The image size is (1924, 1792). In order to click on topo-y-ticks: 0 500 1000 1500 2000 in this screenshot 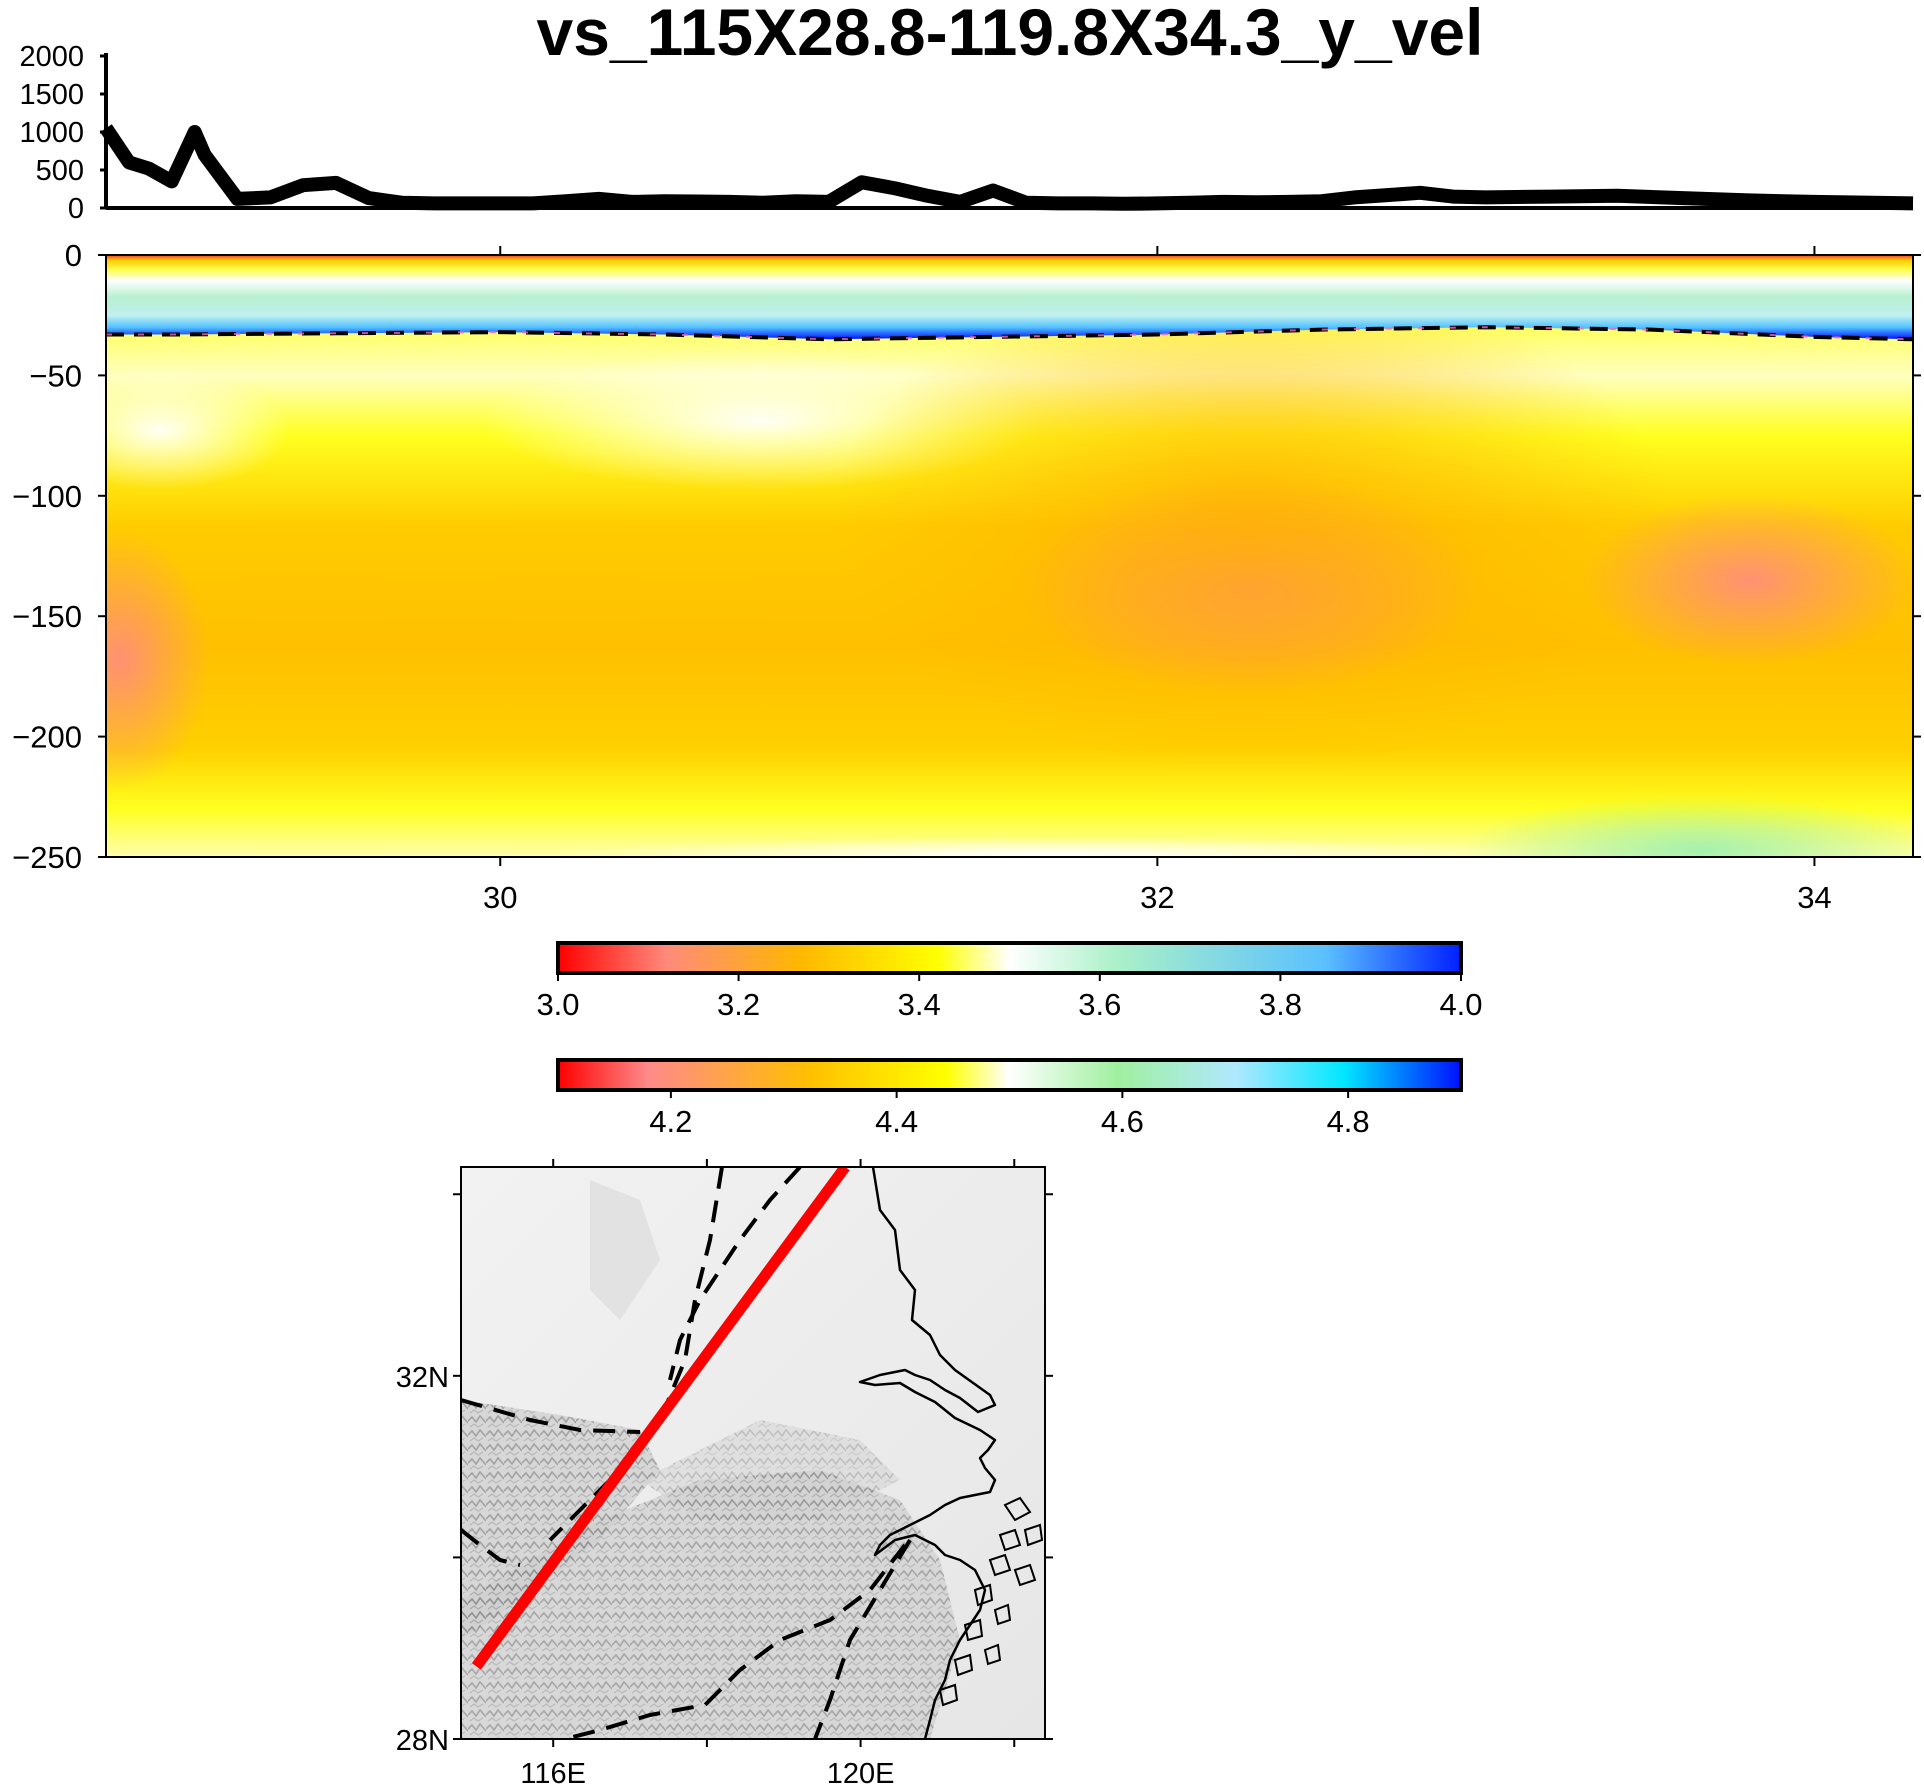, I will do `click(62, 133)`.